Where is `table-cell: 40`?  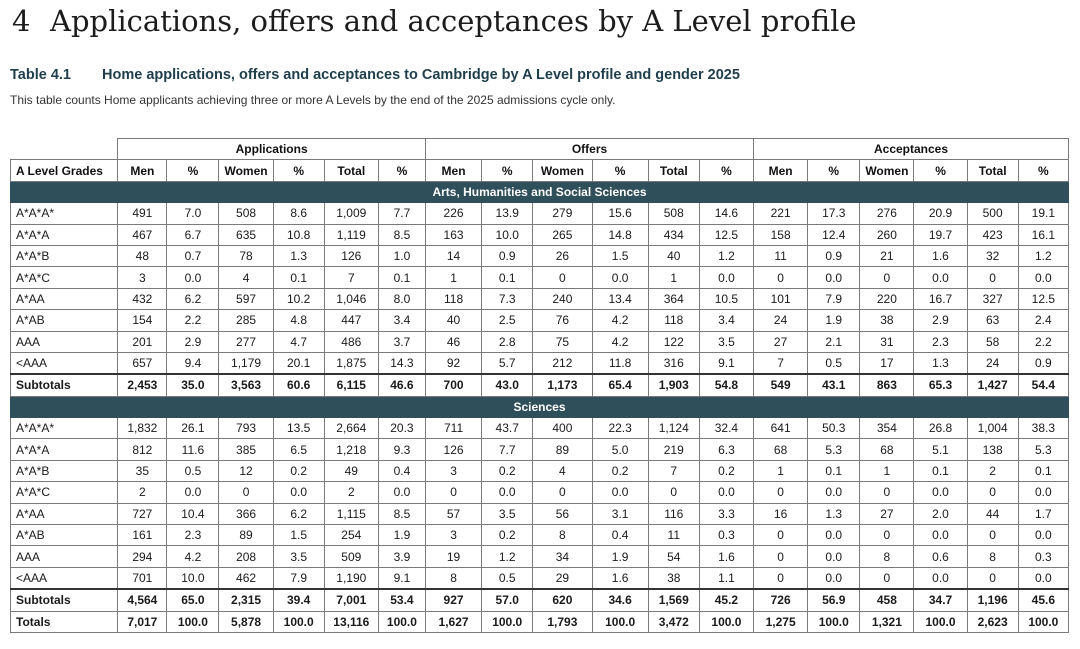 table-cell: 40 is located at coordinates (453, 320).